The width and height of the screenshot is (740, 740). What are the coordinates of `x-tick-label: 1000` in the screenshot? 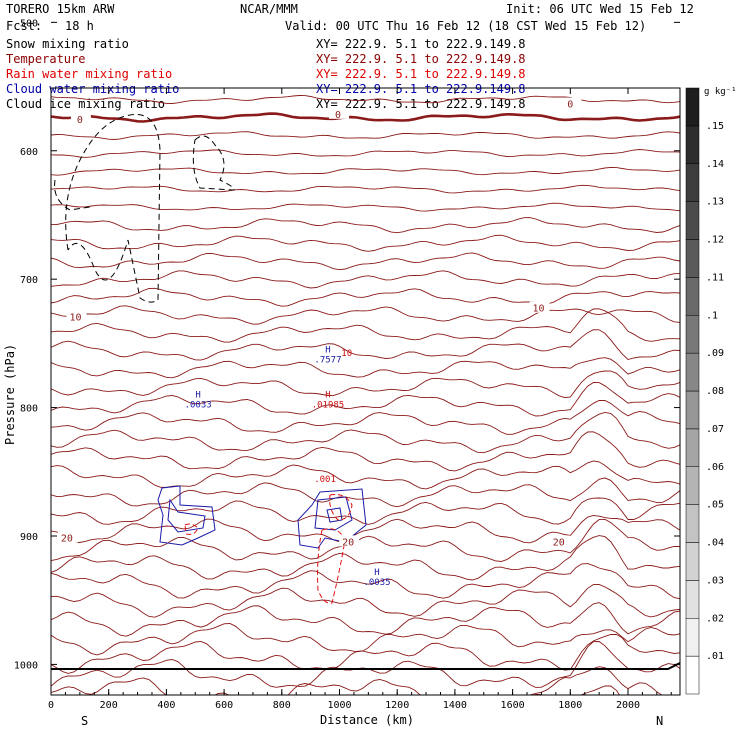 It's located at (339, 705).